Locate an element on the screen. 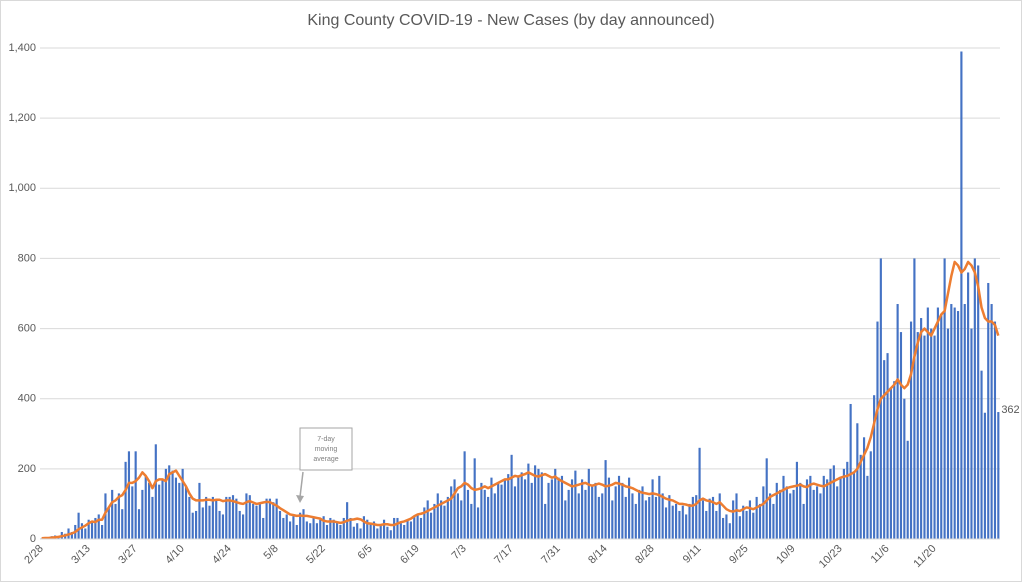 The image size is (1022, 582). y-tick-label: 1,000 is located at coordinates (22, 188).